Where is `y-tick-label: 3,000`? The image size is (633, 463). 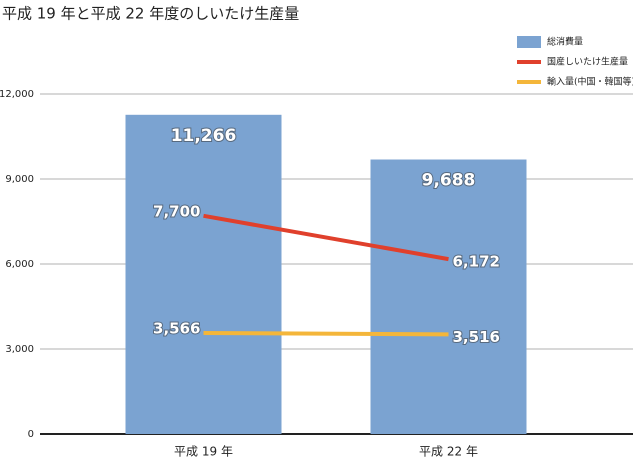 y-tick-label: 3,000 is located at coordinates (19, 349).